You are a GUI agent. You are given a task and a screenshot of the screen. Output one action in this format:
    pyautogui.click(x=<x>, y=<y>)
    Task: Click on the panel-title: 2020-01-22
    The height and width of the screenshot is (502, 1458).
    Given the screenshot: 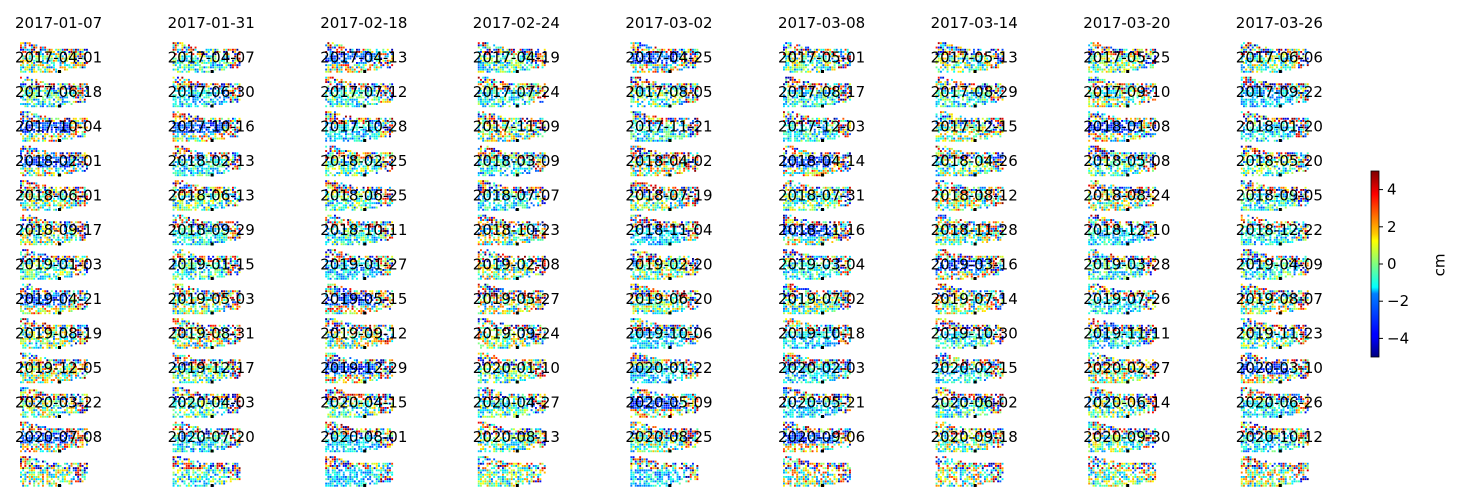 What is the action you would take?
    pyautogui.click(x=668, y=368)
    